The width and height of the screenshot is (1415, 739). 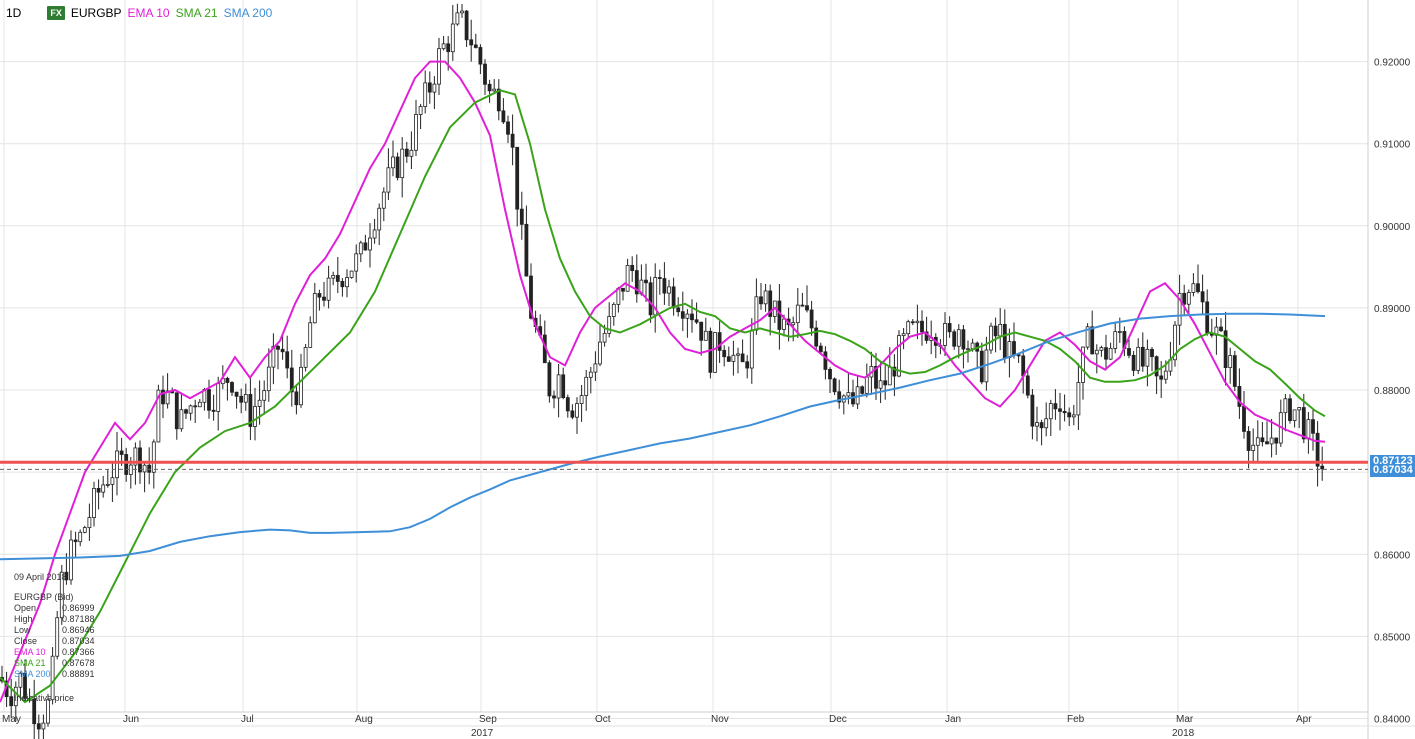 What do you see at coordinates (1392, 227) in the screenshot?
I see `y-tick-label: 0.90000` at bounding box center [1392, 227].